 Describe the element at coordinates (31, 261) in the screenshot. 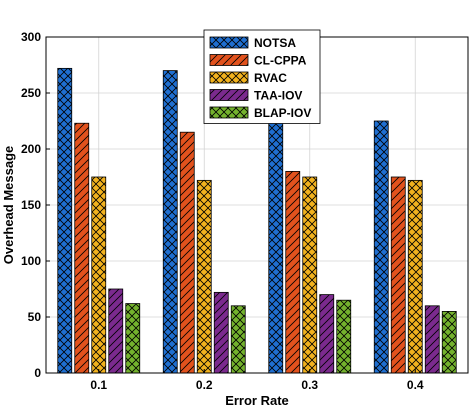

I see `y-tick-label: 100` at that location.